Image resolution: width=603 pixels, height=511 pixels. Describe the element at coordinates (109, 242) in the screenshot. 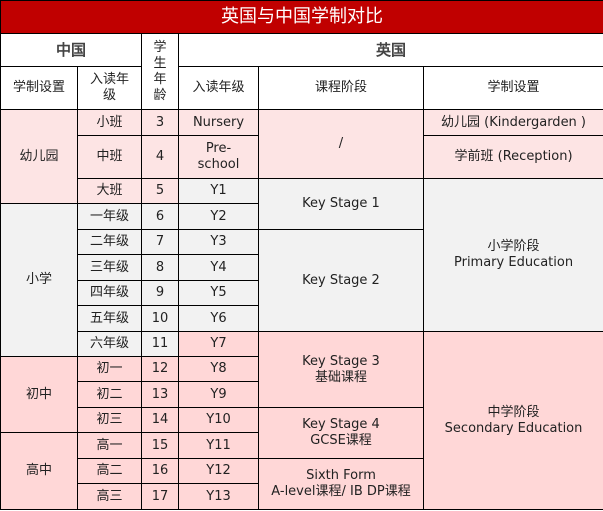

I see `china-grade: 二年级` at that location.